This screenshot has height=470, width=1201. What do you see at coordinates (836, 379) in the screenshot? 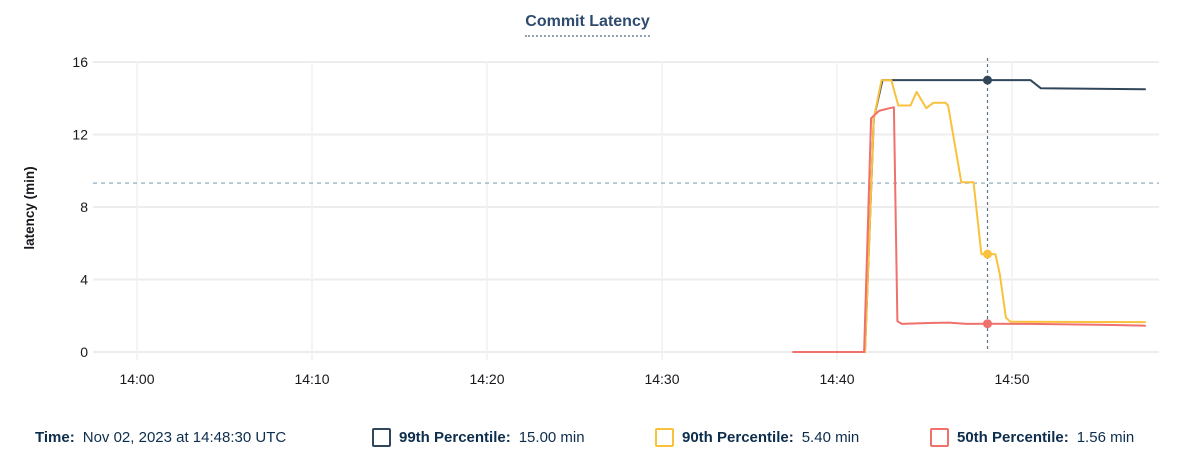
I see `x-tick-label: 14:40` at bounding box center [836, 379].